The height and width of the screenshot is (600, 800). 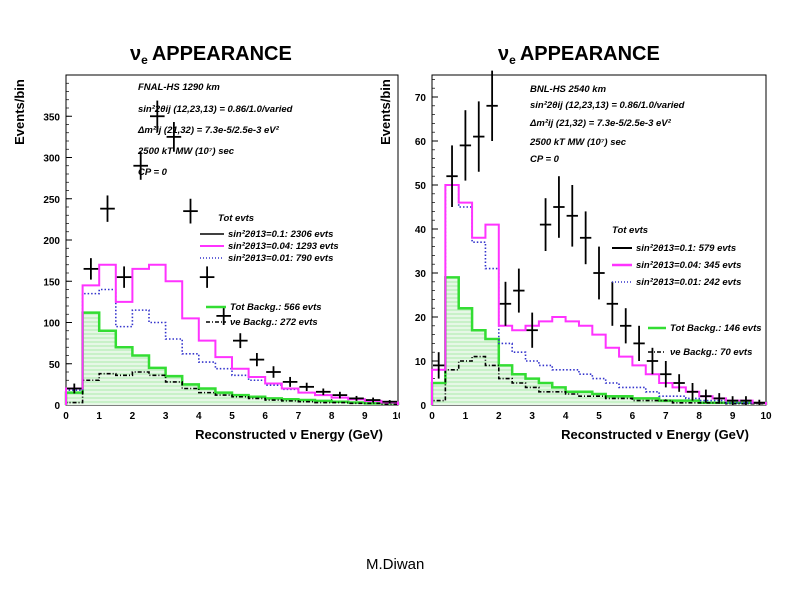 I want to click on y-tick-label: 200, so click(x=51, y=241).